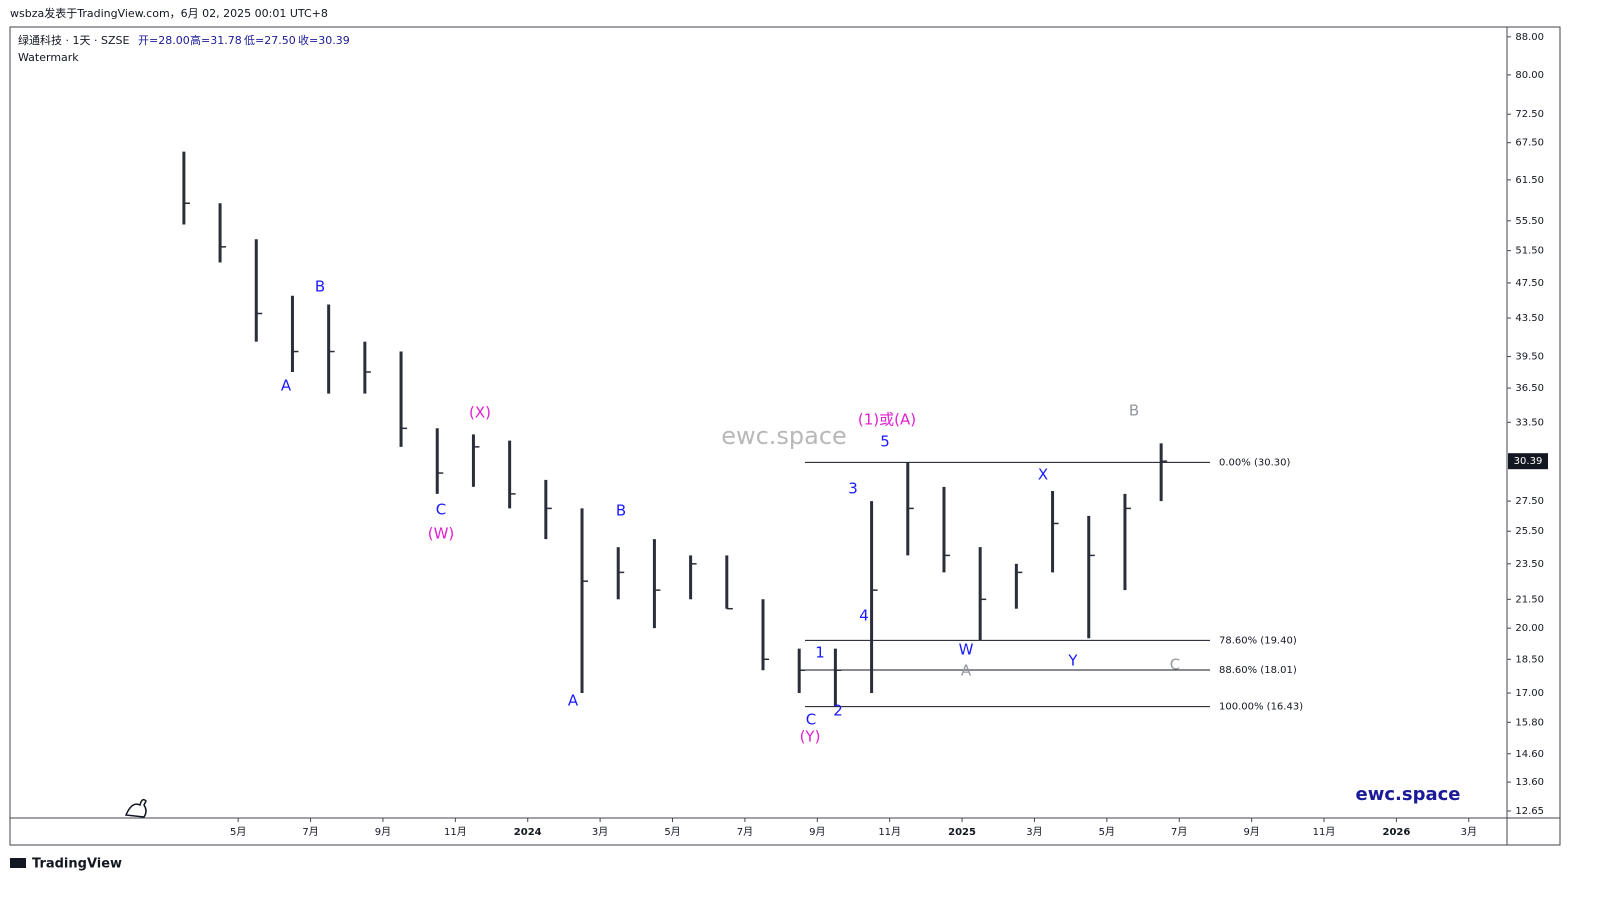 The height and width of the screenshot is (901, 1603). What do you see at coordinates (853, 489) in the screenshot?
I see `wave-label: 3` at bounding box center [853, 489].